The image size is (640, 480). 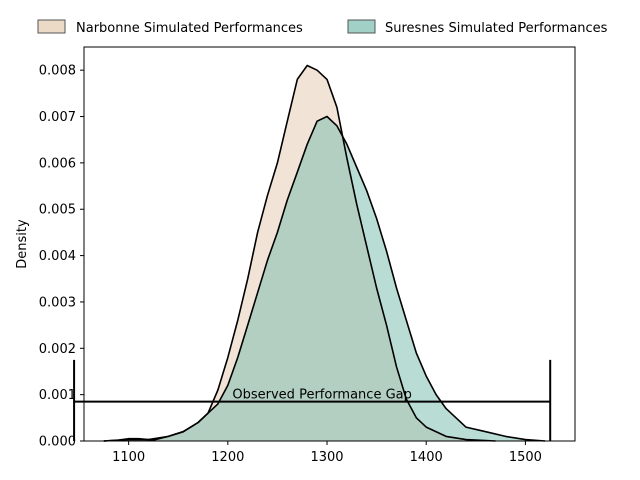 What do you see at coordinates (496, 28) in the screenshot?
I see `legend-label-suresnes: Suresnes Simulated Performances` at bounding box center [496, 28].